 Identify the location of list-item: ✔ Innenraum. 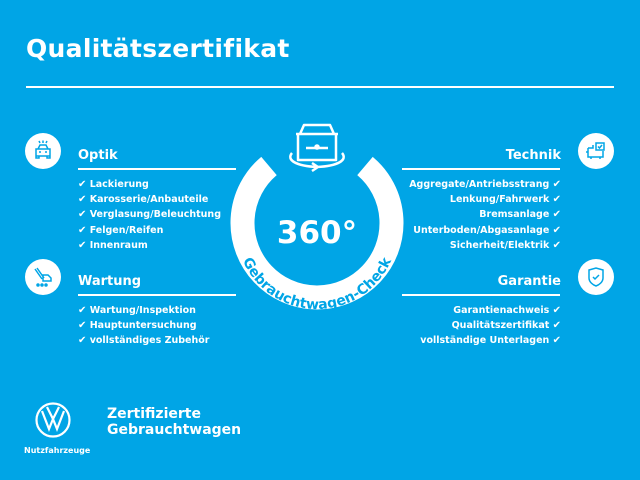
(113, 245).